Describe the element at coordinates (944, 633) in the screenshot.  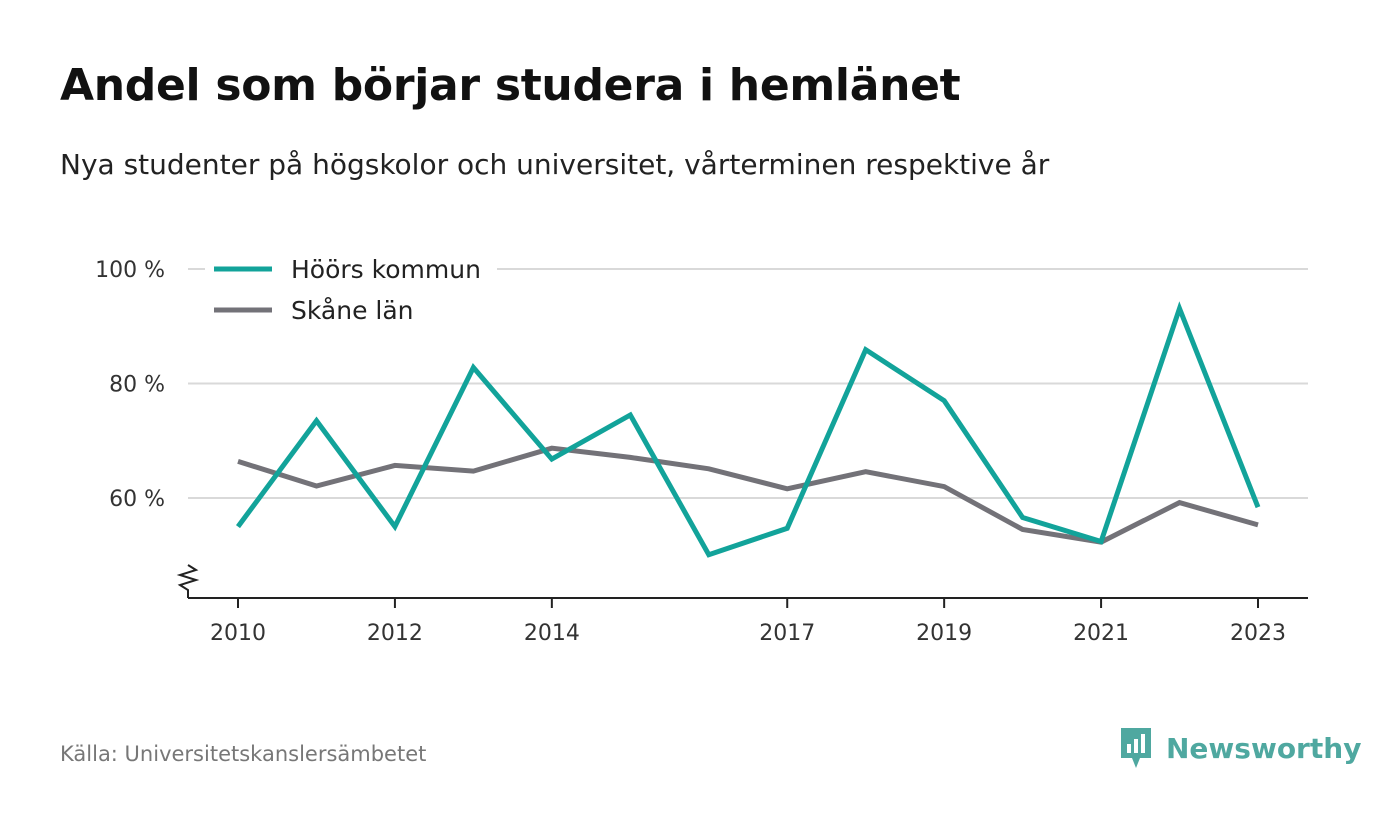
I see `x-tick-label: 2019` at that location.